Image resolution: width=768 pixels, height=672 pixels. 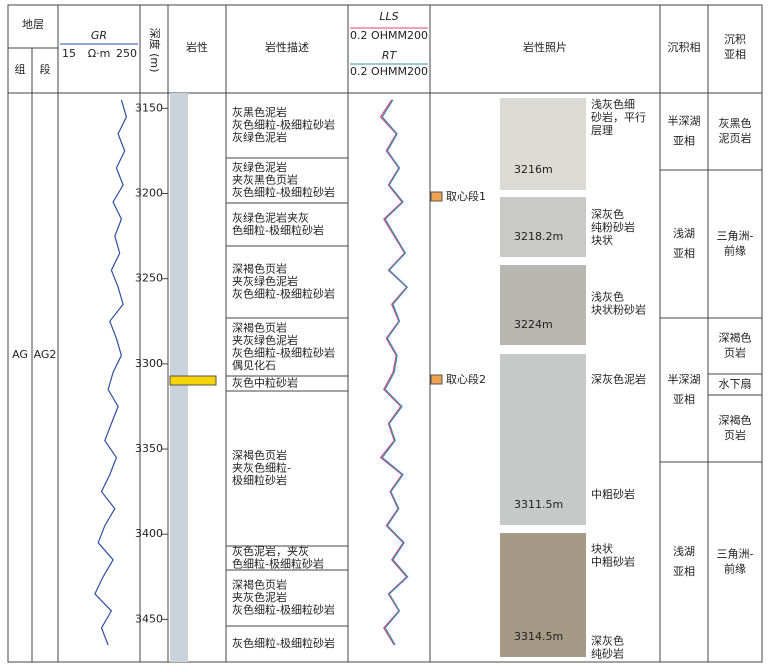 I want to click on description-line: 夹灰色细粒-, so click(x=261, y=468).